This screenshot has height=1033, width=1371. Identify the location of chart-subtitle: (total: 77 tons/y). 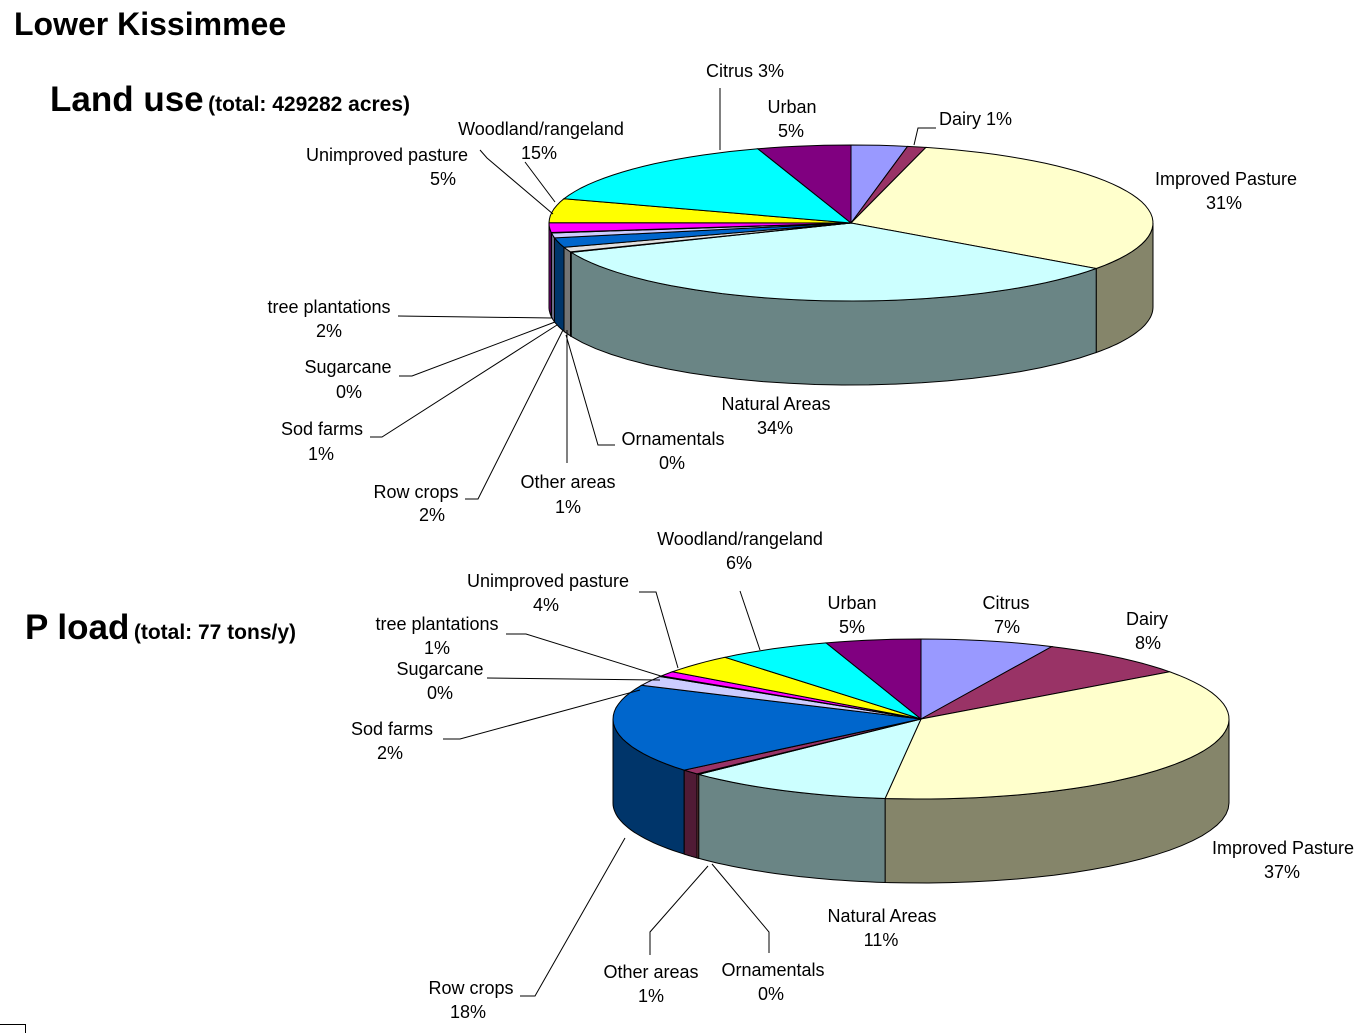
(215, 632).